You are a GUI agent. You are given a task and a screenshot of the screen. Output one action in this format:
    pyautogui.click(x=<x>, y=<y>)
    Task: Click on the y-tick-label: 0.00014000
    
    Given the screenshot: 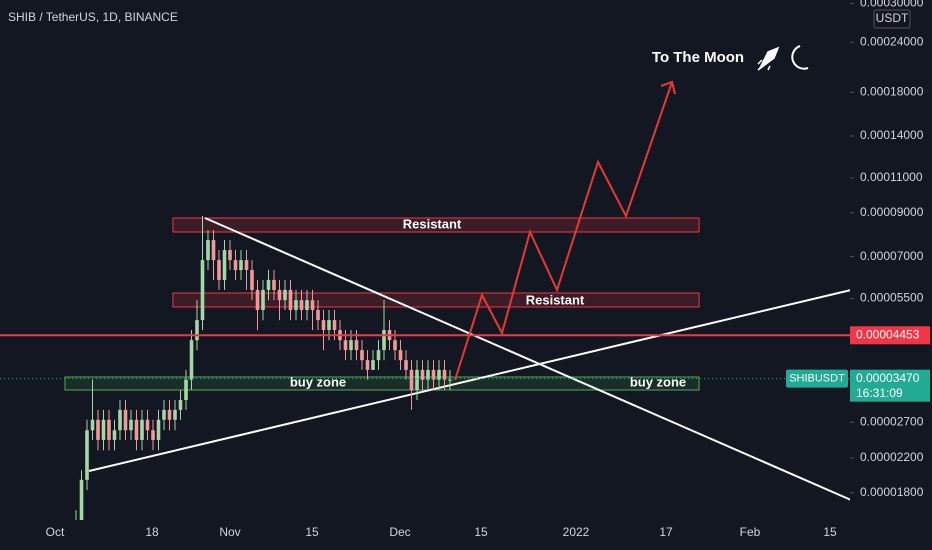 What is the action you would take?
    pyautogui.click(x=892, y=135)
    